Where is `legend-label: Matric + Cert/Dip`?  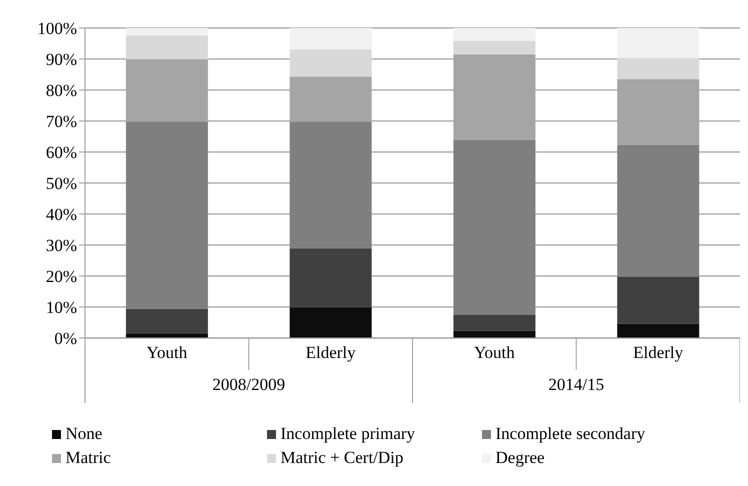
legend-label: Matric + Cert/Dip is located at coordinates (342, 458).